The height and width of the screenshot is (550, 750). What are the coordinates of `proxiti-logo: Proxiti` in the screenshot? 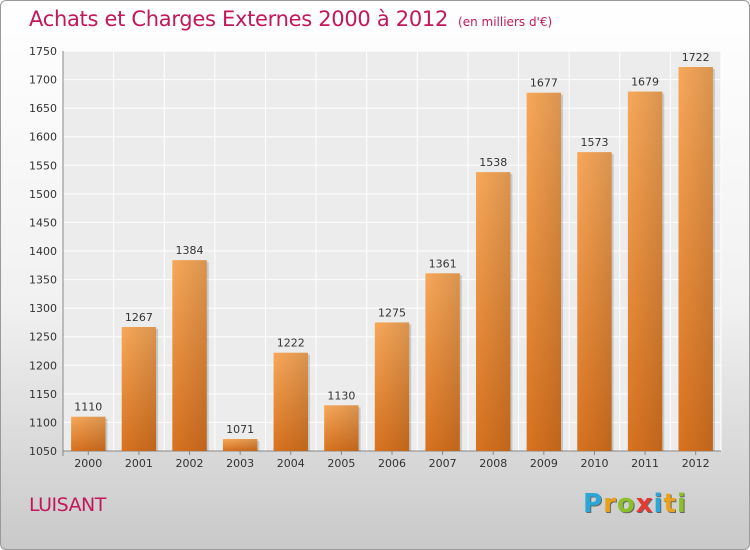 It's located at (635, 504).